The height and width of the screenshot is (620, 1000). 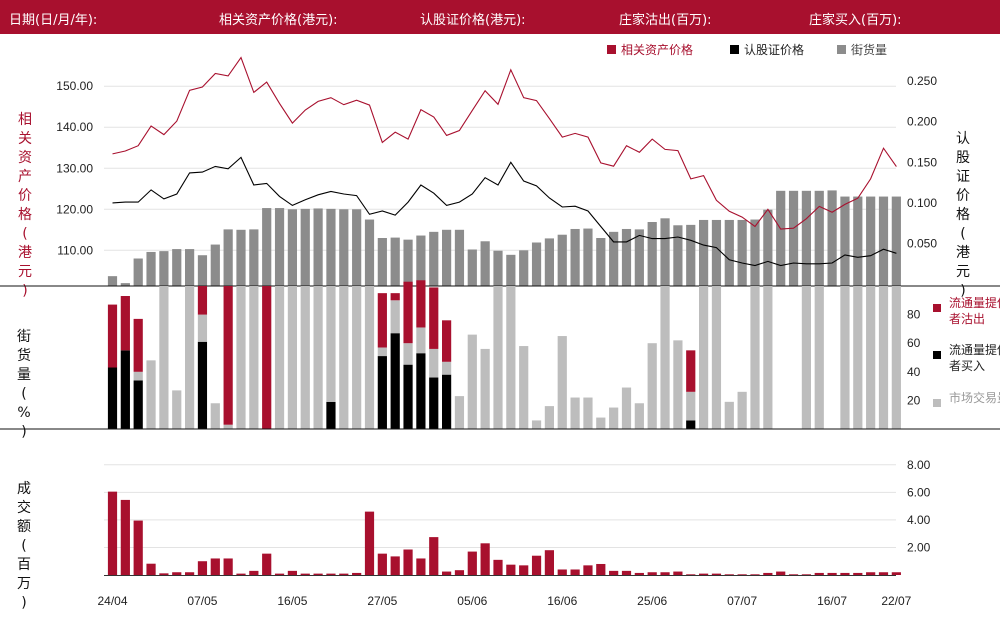 What do you see at coordinates (962, 291) in the screenshot?
I see `axis-title-char: )` at bounding box center [962, 291].